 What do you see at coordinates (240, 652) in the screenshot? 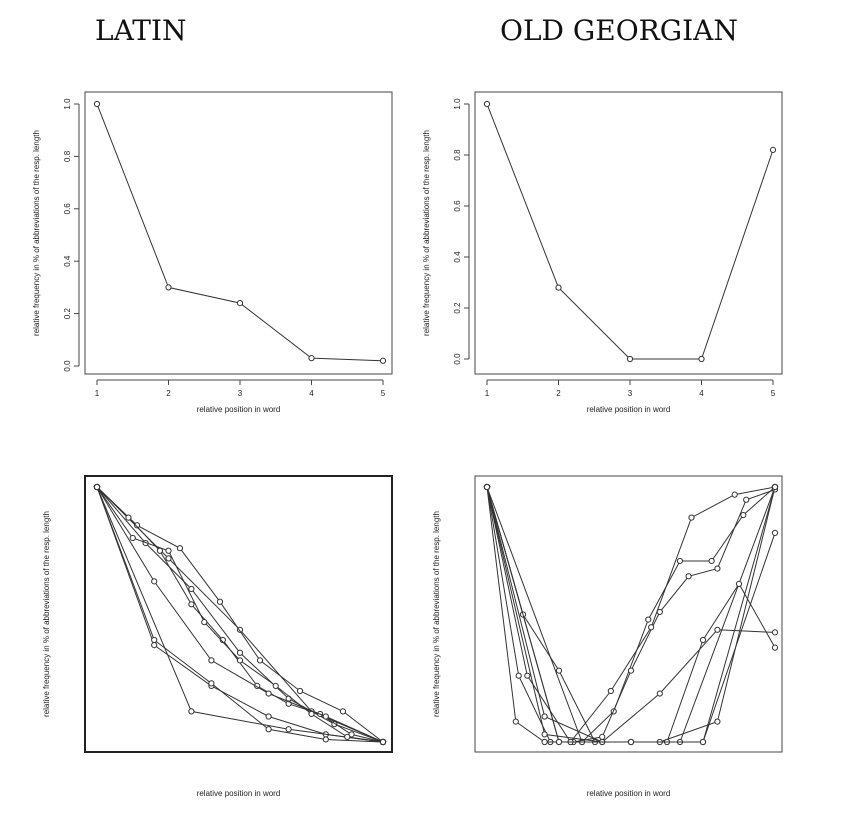
I see `chart-latin-bottom-series-5-point` at bounding box center [240, 652].